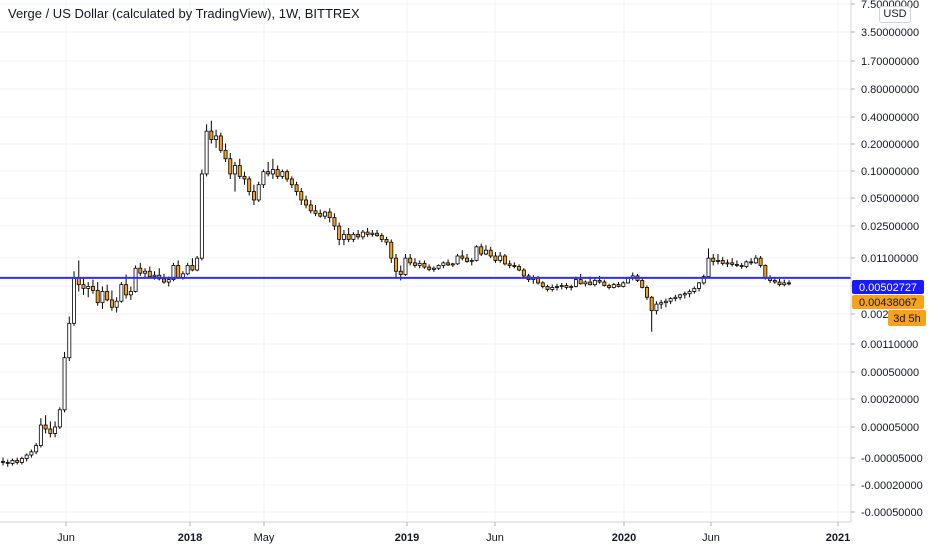  What do you see at coordinates (892, 459) in the screenshot?
I see `price-tick-label: -0.00005000` at bounding box center [892, 459].